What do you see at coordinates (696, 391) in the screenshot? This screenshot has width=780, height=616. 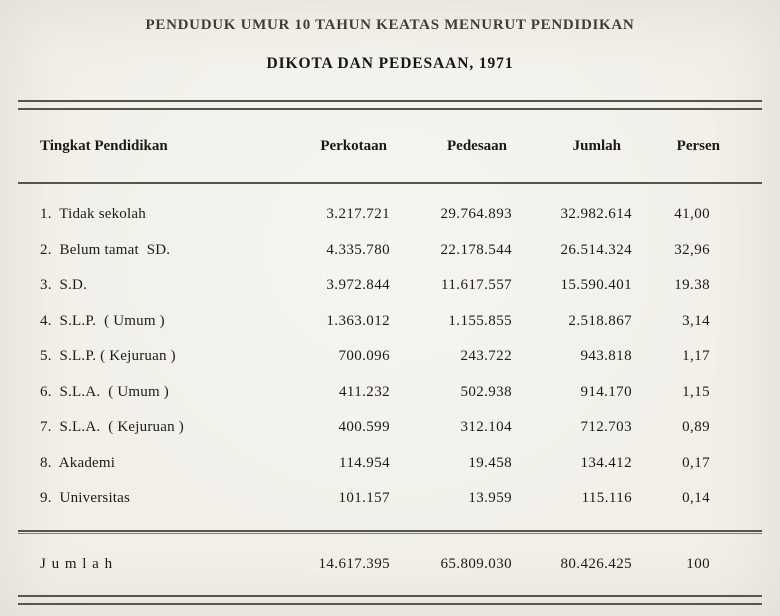 I see `cell-persen: 1,15` at bounding box center [696, 391].